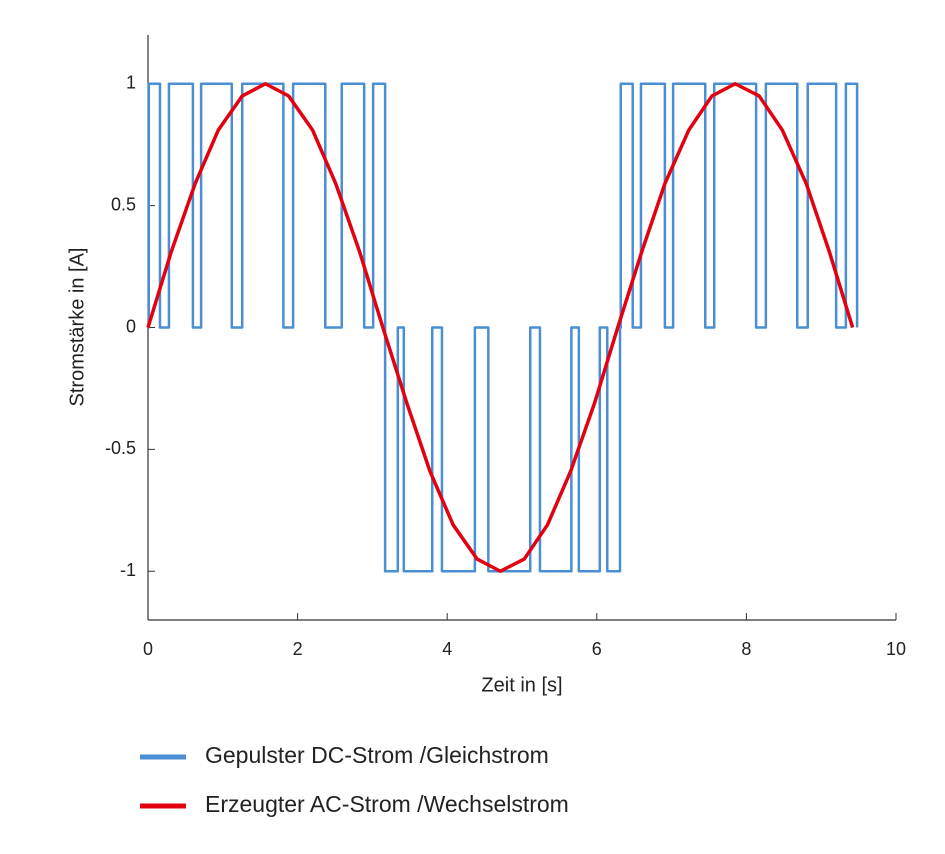  What do you see at coordinates (387, 804) in the screenshot?
I see `legend-label: Erzeugter AC-Strom /Wechselstrom` at bounding box center [387, 804].